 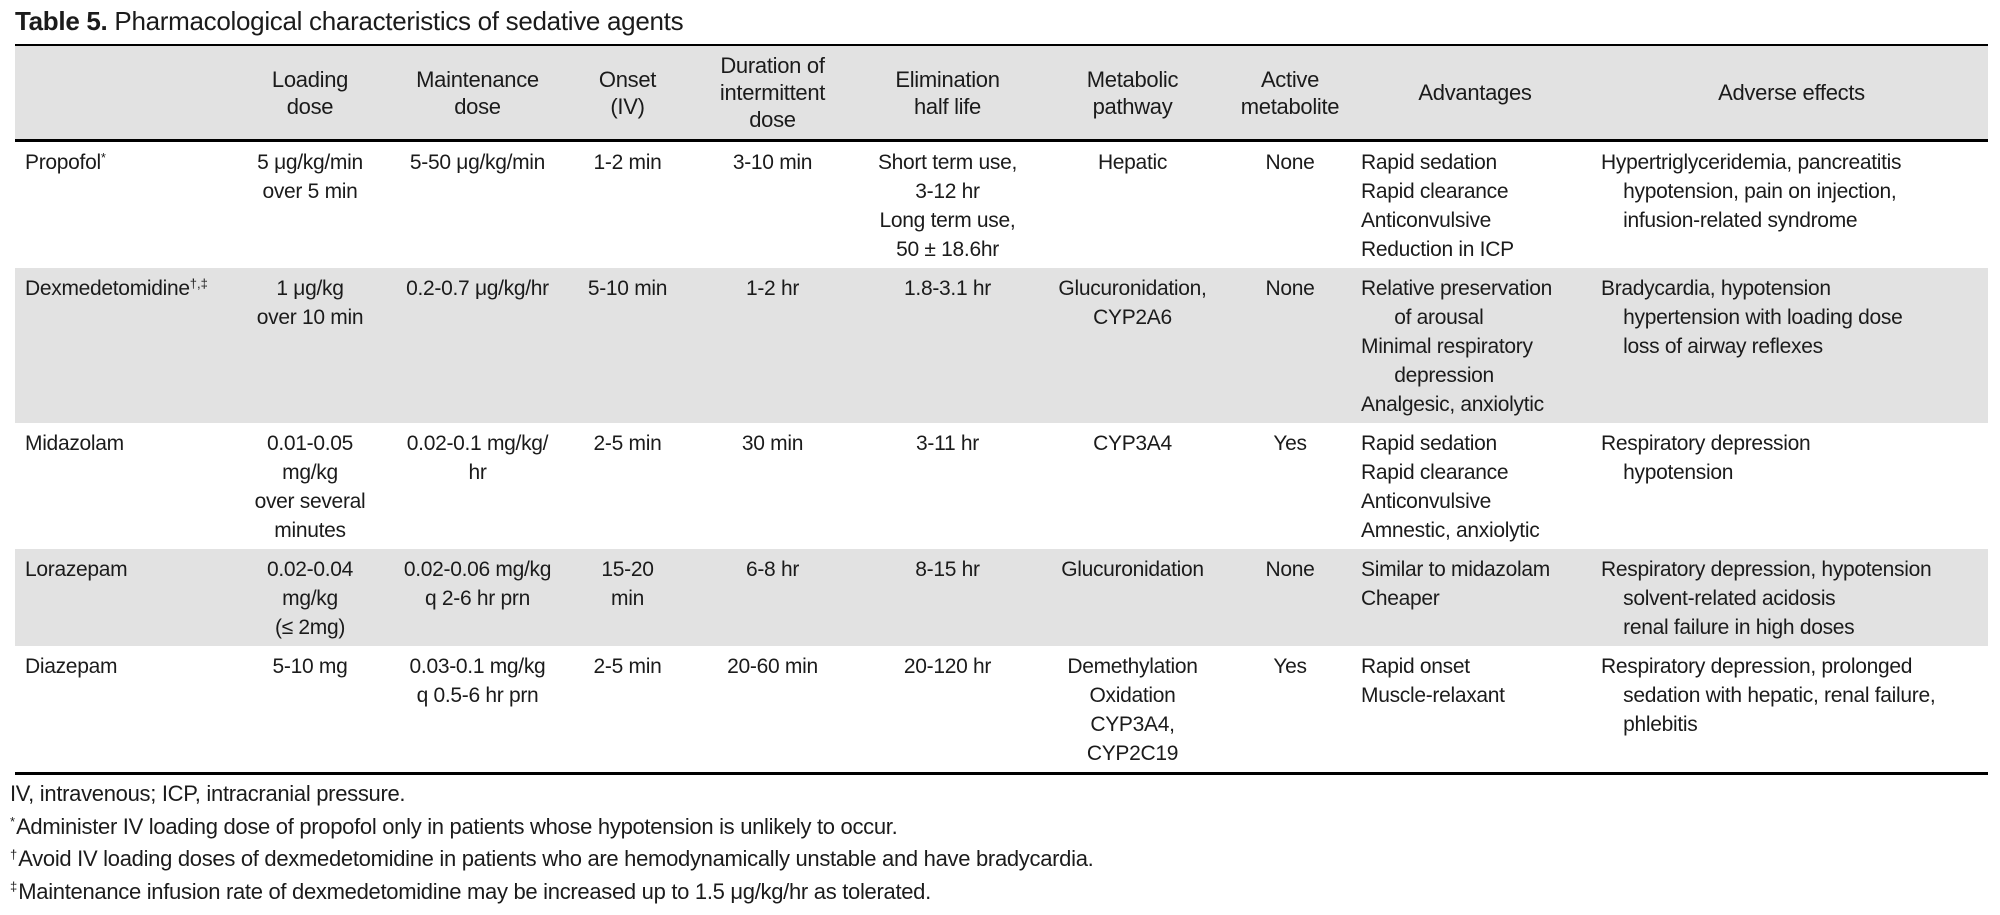 I want to click on table-cell-maintenance-dose: 0.02-0.1 mg/kg/hr, so click(x=477, y=458).